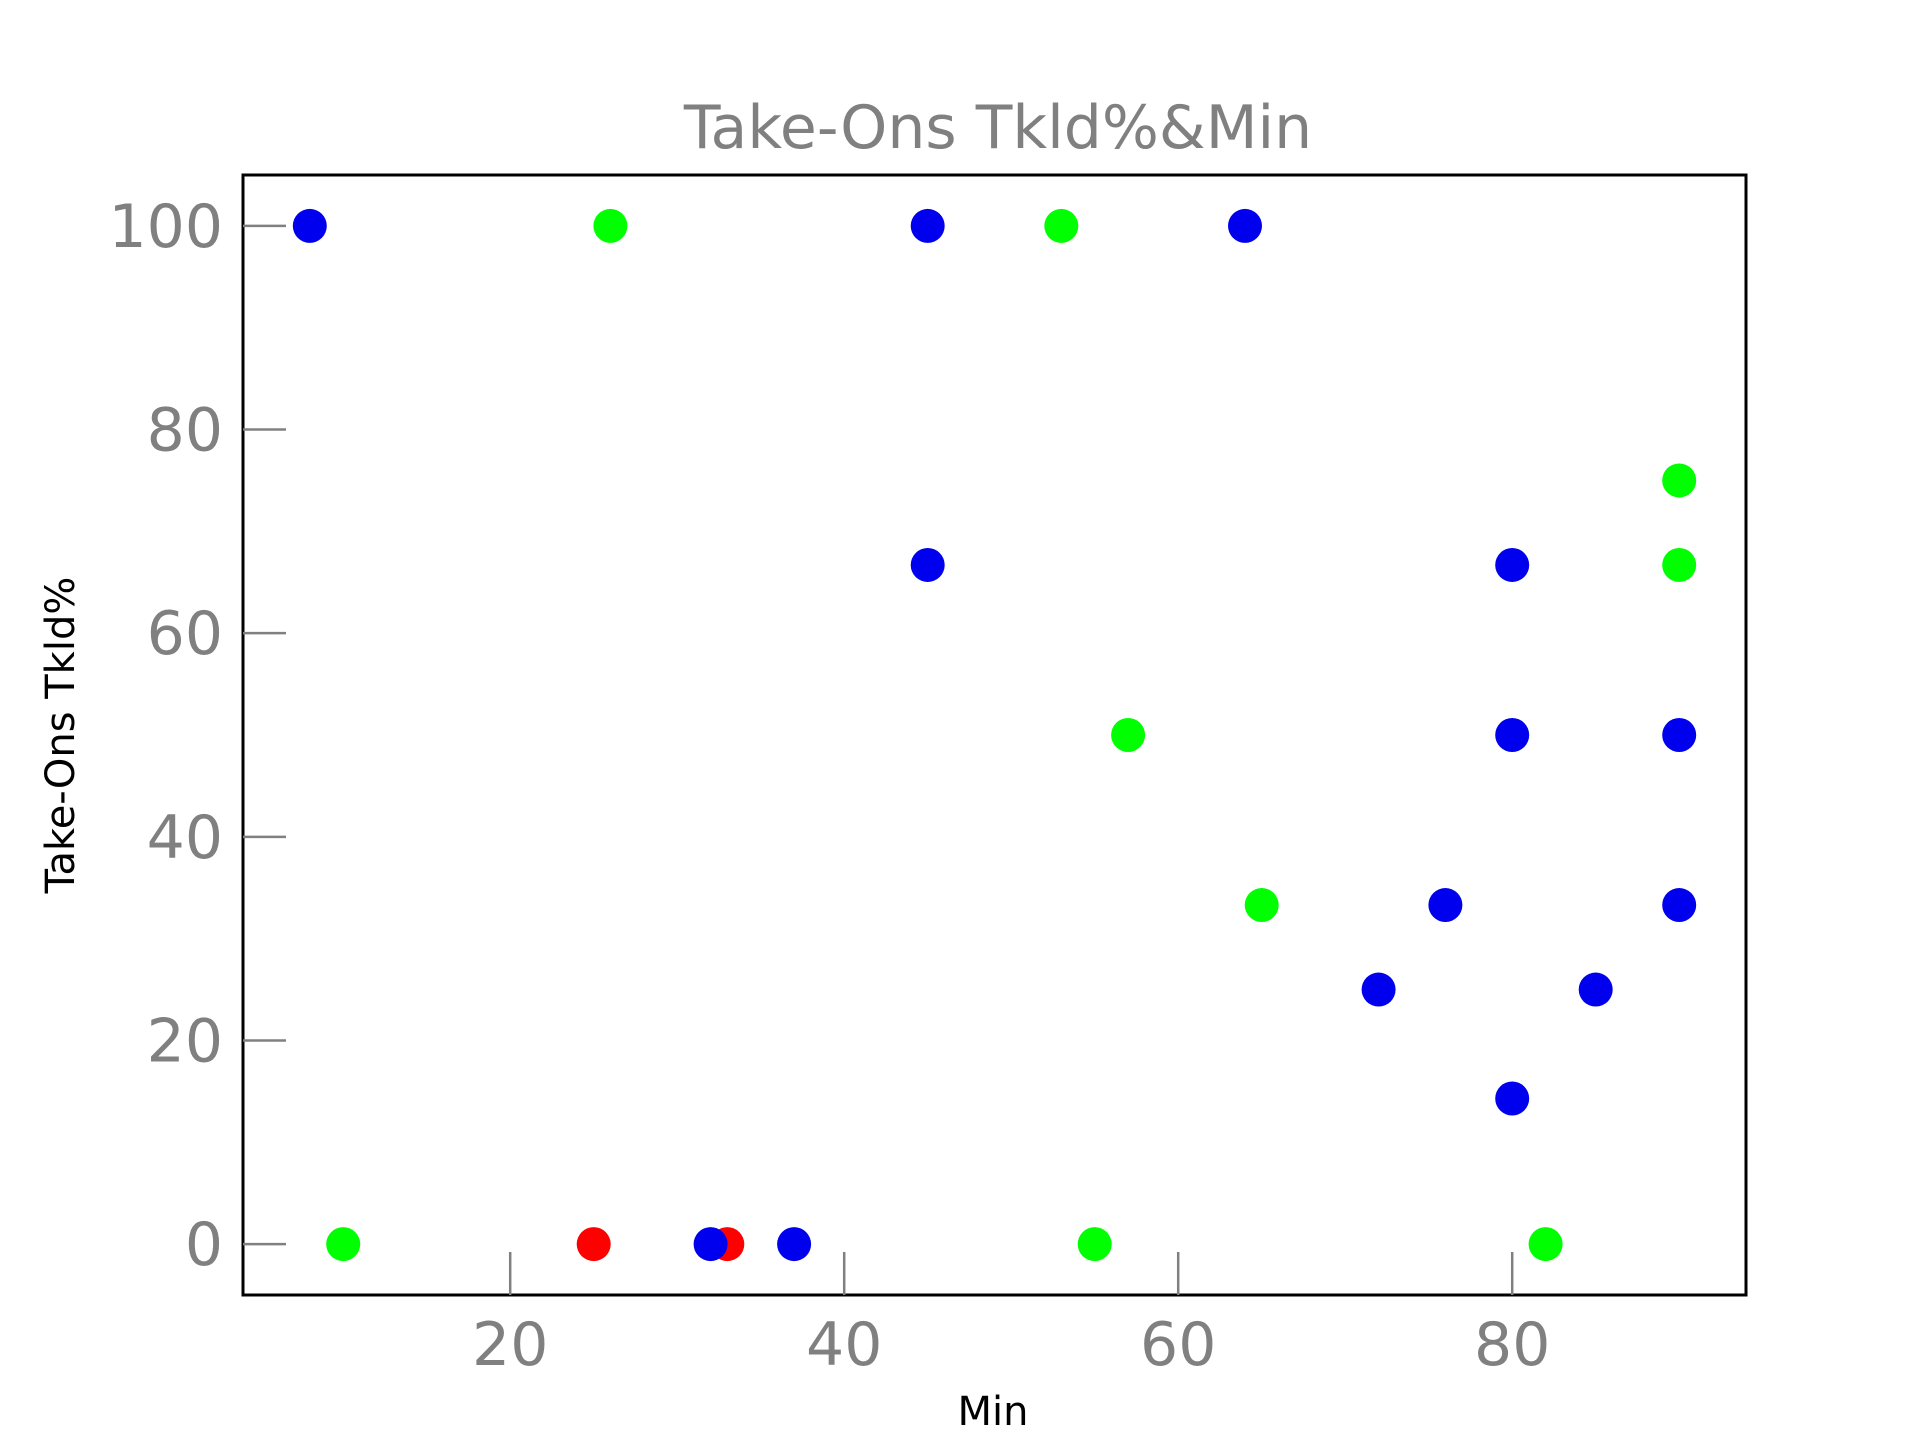 Image resolution: width=1920 pixels, height=1440 pixels. What do you see at coordinates (165, 227) in the screenshot?
I see `y-tick-label: 100` at bounding box center [165, 227].